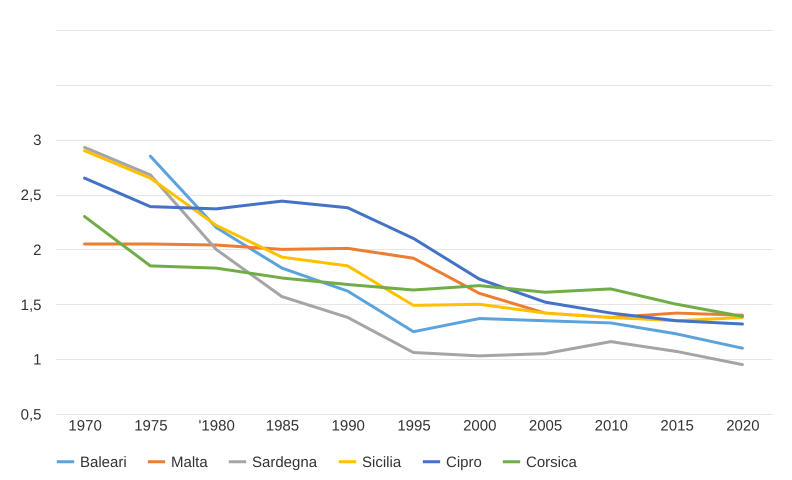 The width and height of the screenshot is (792, 480). What do you see at coordinates (37, 360) in the screenshot?
I see `y-tick-label: 1` at bounding box center [37, 360].